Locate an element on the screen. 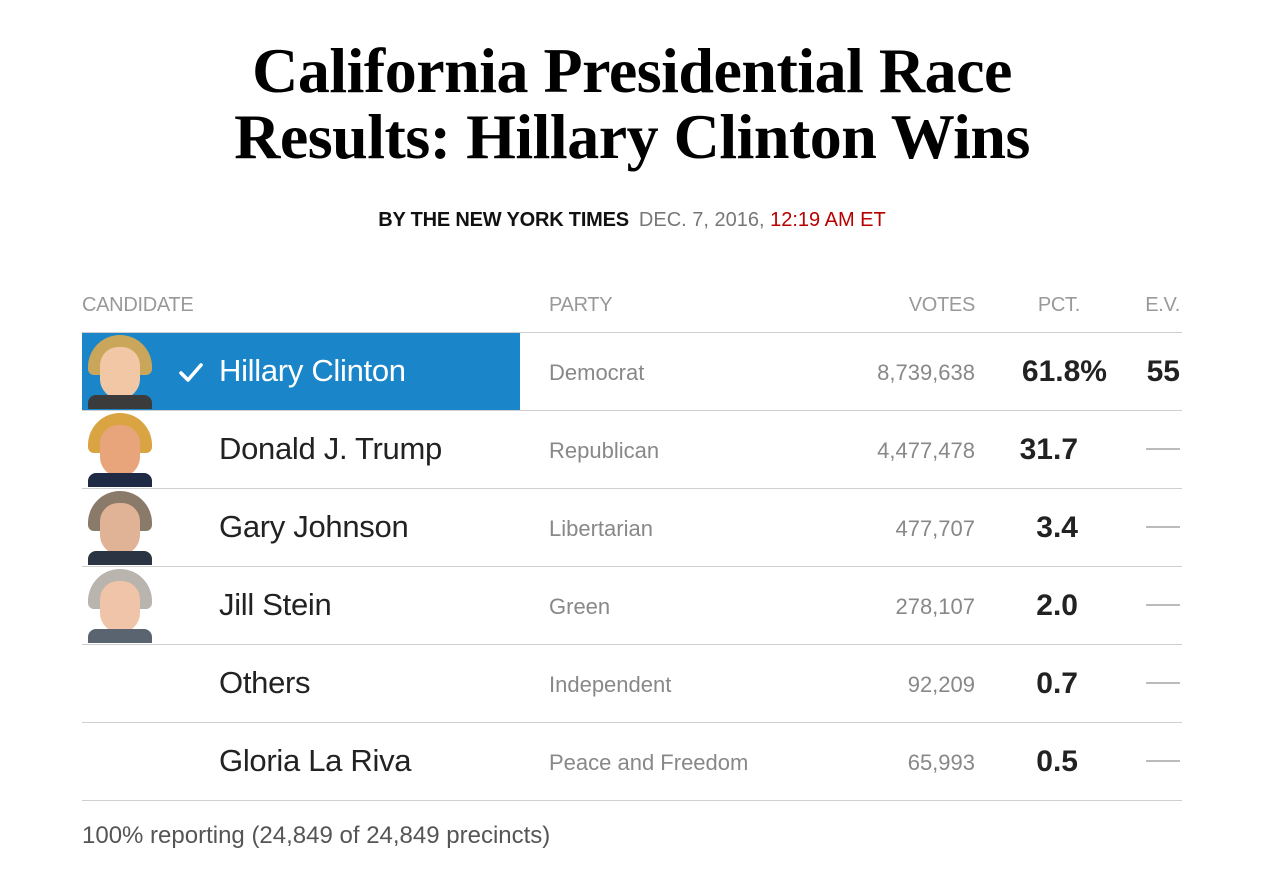 The width and height of the screenshot is (1282, 872). candidate-ev: 55 is located at coordinates (1163, 371).